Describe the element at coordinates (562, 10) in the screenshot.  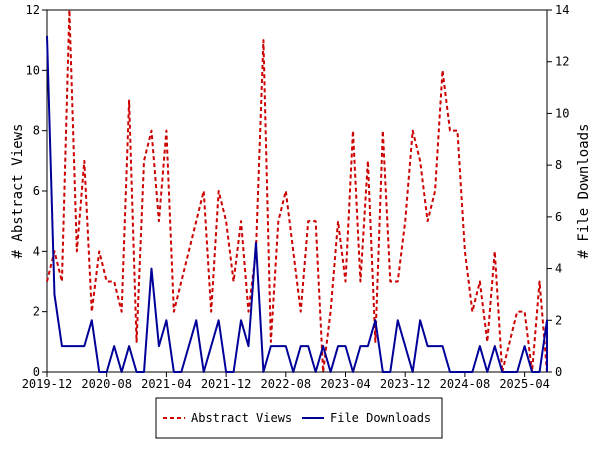
I see `right-tick-label: 14` at that location.